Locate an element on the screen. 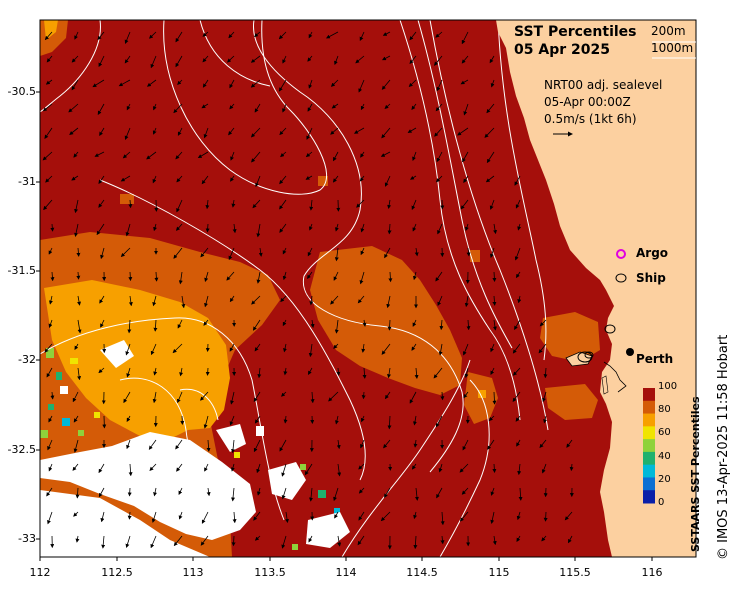 This screenshot has width=740, height=592. colorbar-tick-label: 20 is located at coordinates (664, 479).